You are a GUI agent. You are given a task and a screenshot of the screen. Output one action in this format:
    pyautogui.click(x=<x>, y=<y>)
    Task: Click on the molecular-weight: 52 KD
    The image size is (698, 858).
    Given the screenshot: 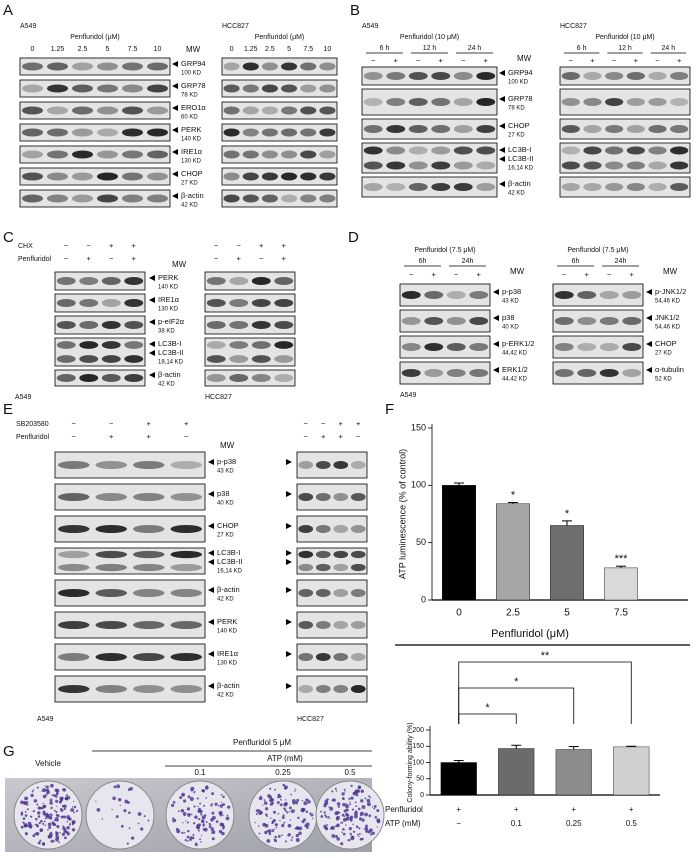 What is the action you would take?
    pyautogui.click(x=663, y=380)
    